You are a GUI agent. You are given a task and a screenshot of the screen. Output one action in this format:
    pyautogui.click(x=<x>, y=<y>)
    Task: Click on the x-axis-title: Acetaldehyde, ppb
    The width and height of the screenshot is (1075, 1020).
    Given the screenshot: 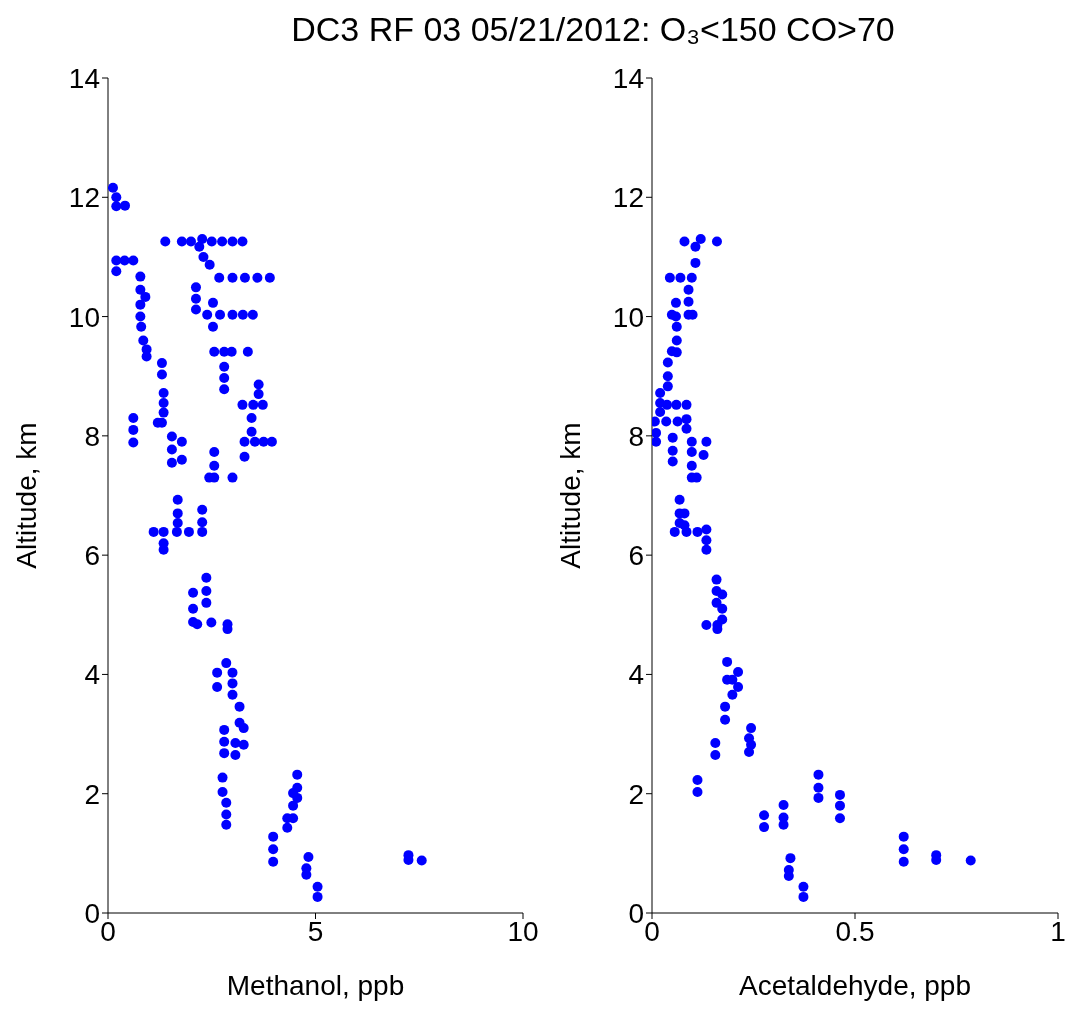 What is the action you would take?
    pyautogui.click(x=855, y=985)
    